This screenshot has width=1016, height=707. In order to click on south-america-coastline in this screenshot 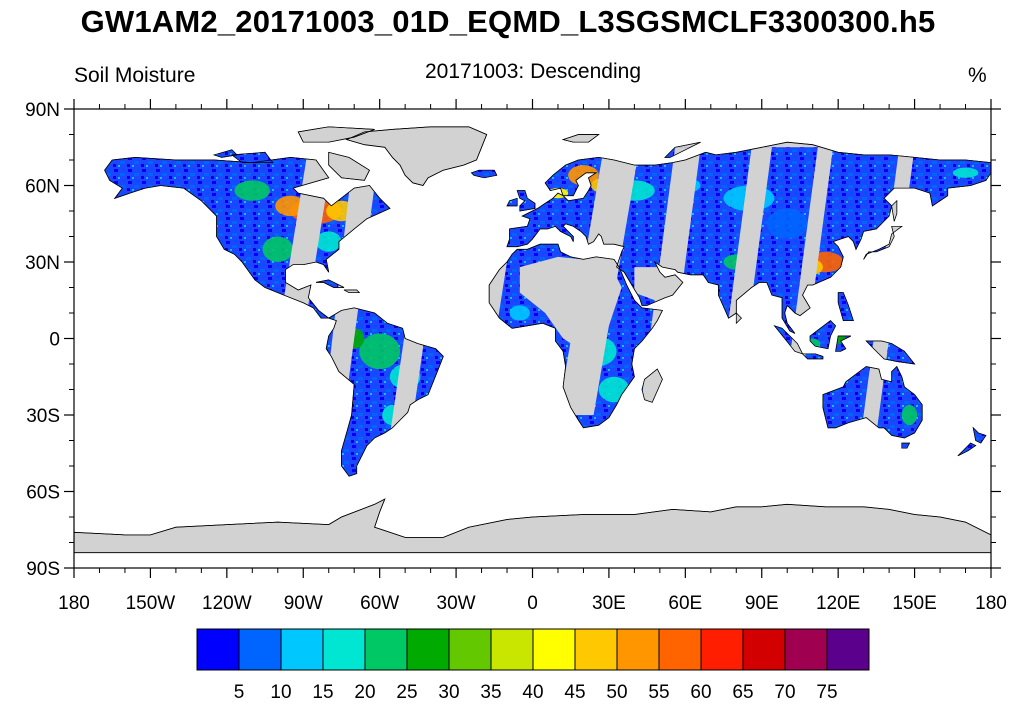, I will do `click(384, 392)`.